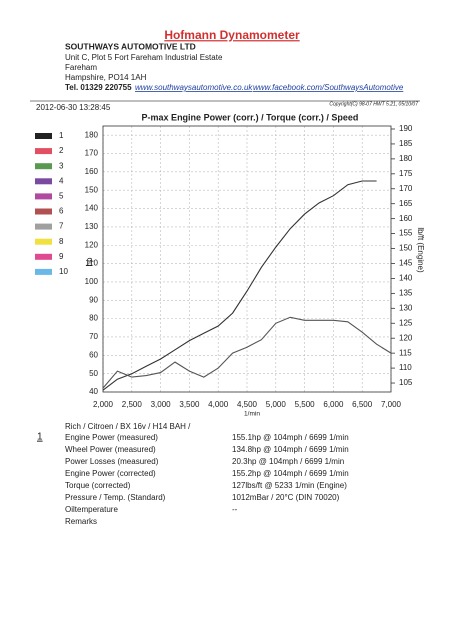 The image size is (465, 640). I want to click on y-tick-label: 110, so click(91, 263).